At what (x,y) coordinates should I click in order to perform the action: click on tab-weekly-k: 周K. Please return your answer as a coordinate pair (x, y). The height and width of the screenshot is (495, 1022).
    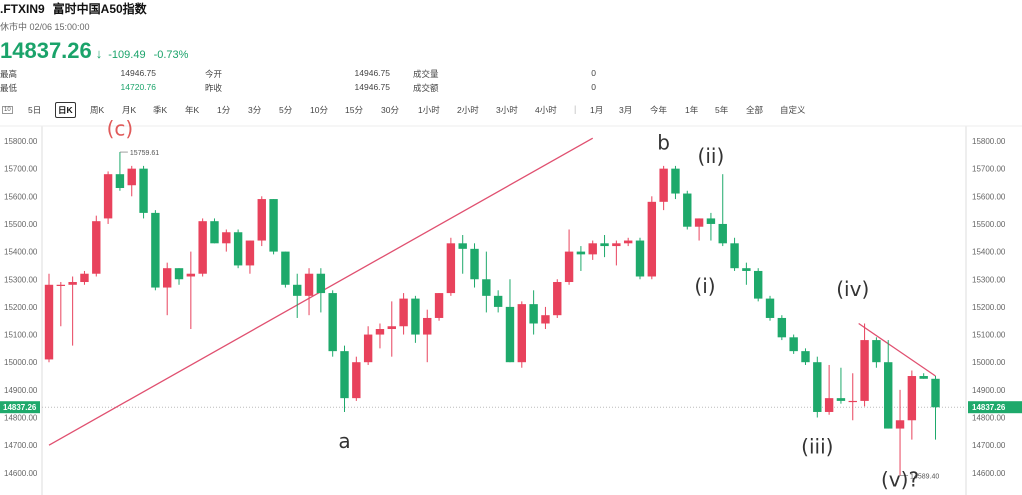
    Looking at the image, I should click on (97, 110).